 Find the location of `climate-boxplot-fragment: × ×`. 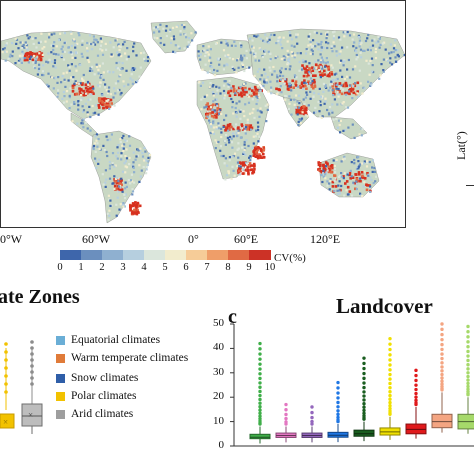

climate-boxplot-fragment: × × is located at coordinates (21, 387).